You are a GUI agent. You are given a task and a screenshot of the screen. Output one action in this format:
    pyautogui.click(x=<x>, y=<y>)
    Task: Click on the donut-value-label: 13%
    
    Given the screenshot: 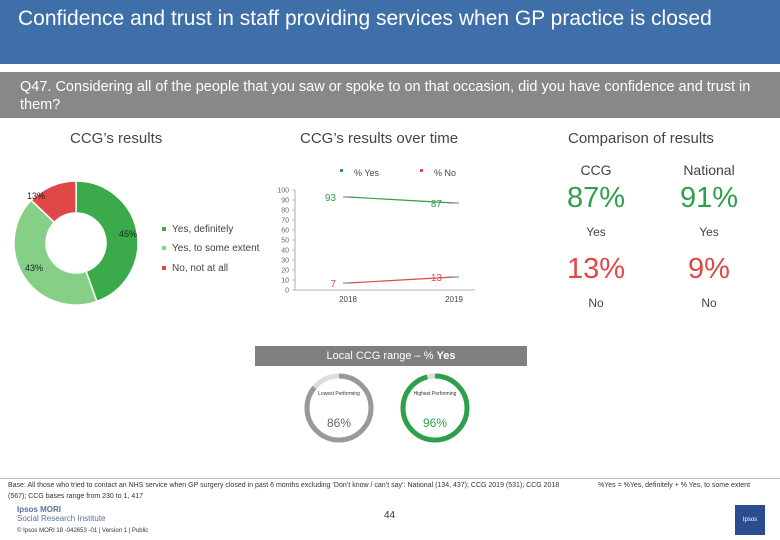 What is the action you would take?
    pyautogui.click(x=36, y=196)
    